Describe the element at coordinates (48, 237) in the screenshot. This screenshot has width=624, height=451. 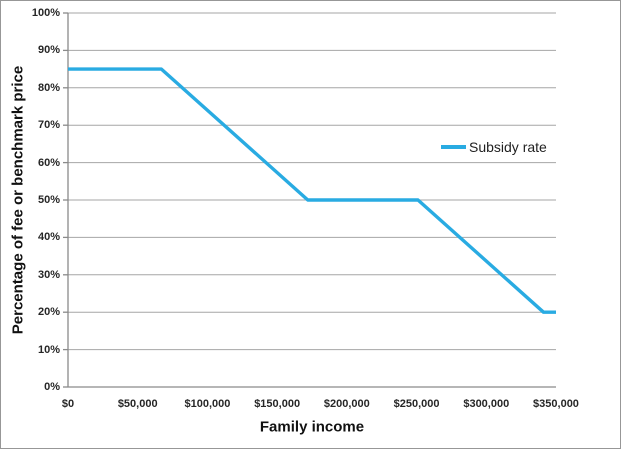
I see `y-tick-label: 40%` at that location.